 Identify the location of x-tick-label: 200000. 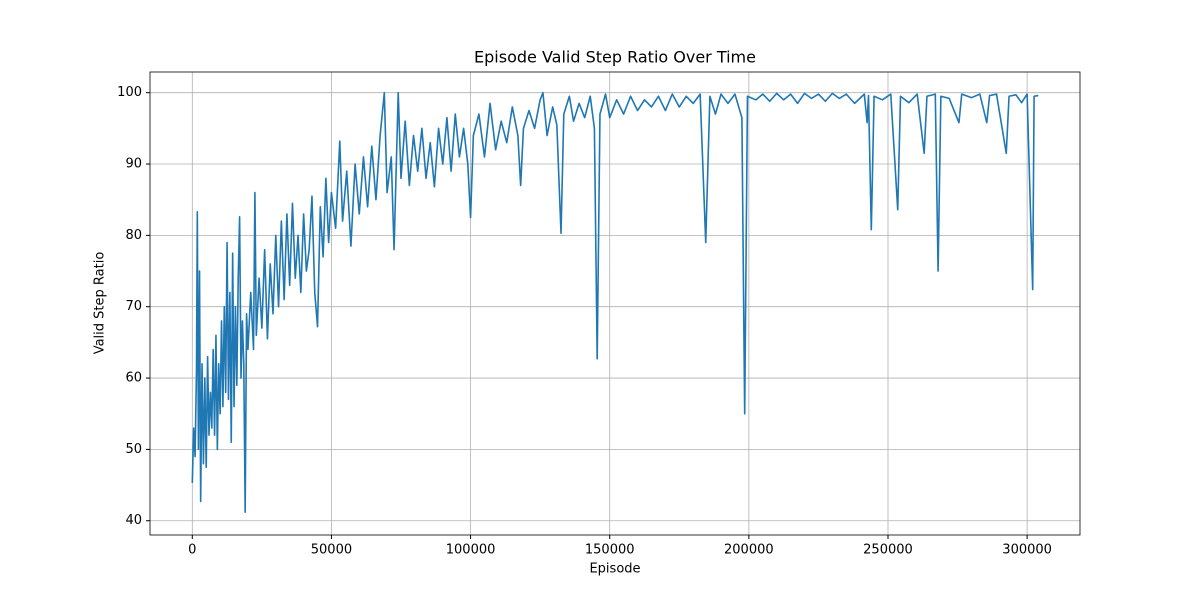
(749, 550).